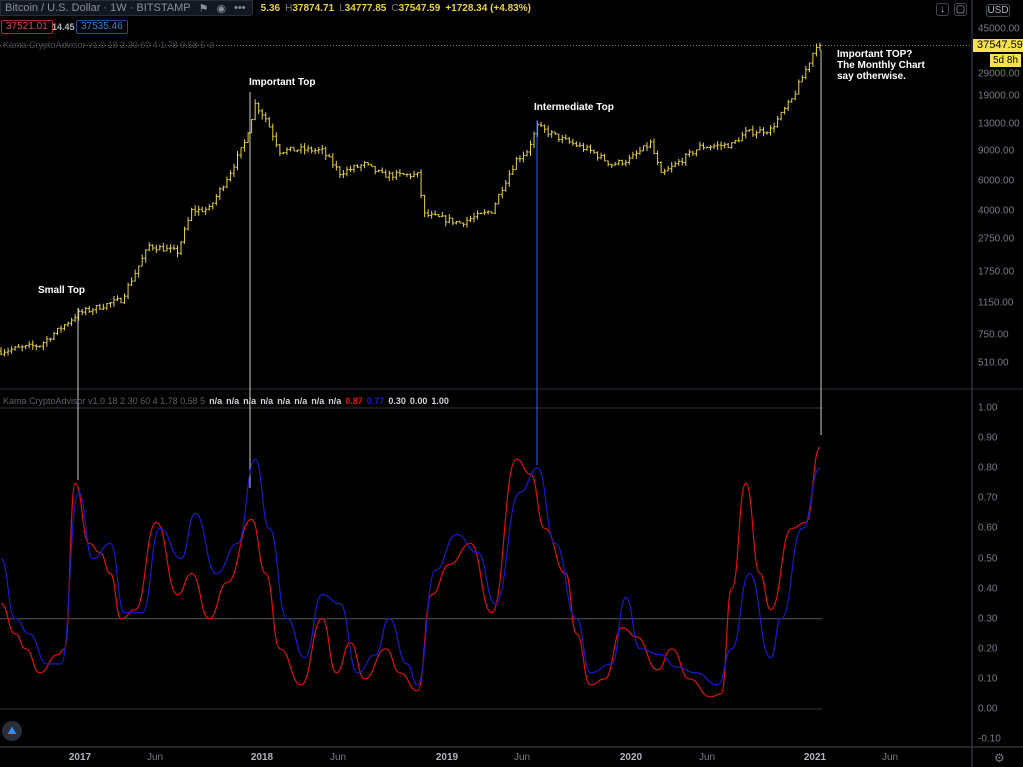  Describe the element at coordinates (98, 8) in the screenshot. I see `symbol-title: Bitcoin / U.S. Dollar · 1W · BITSTAMP` at that location.